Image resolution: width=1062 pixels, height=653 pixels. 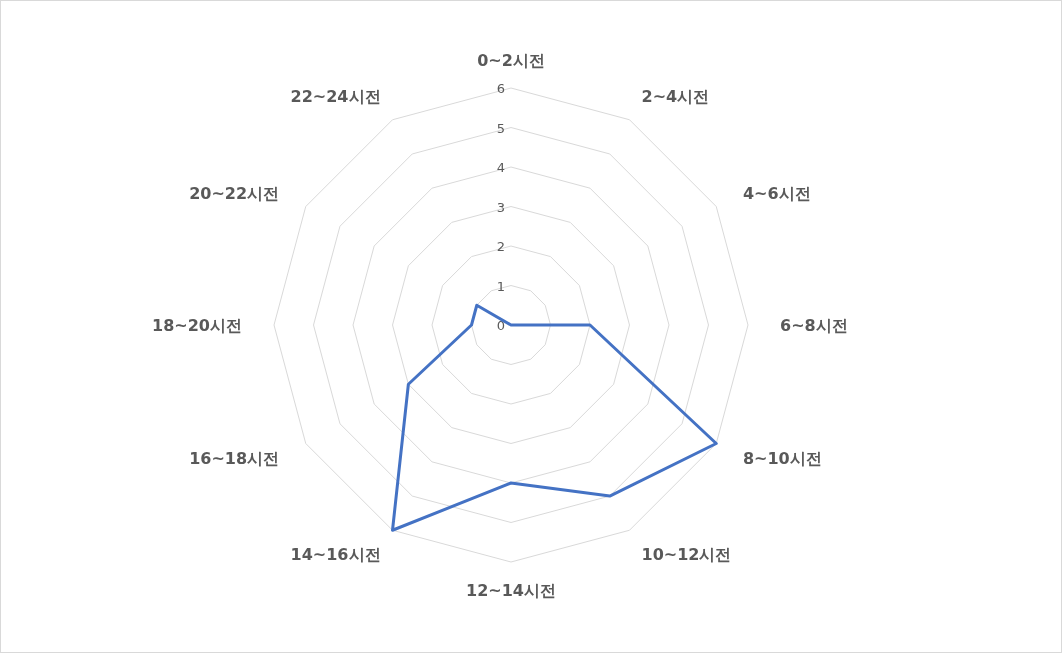 I want to click on spoke-label: 10~12시전, so click(x=686, y=555).